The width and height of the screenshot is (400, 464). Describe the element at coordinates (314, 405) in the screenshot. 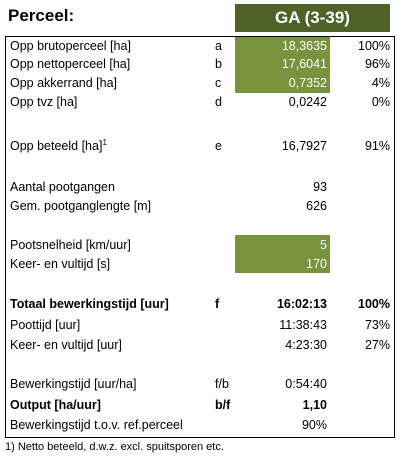

I see `row-value: 1,10` at that location.